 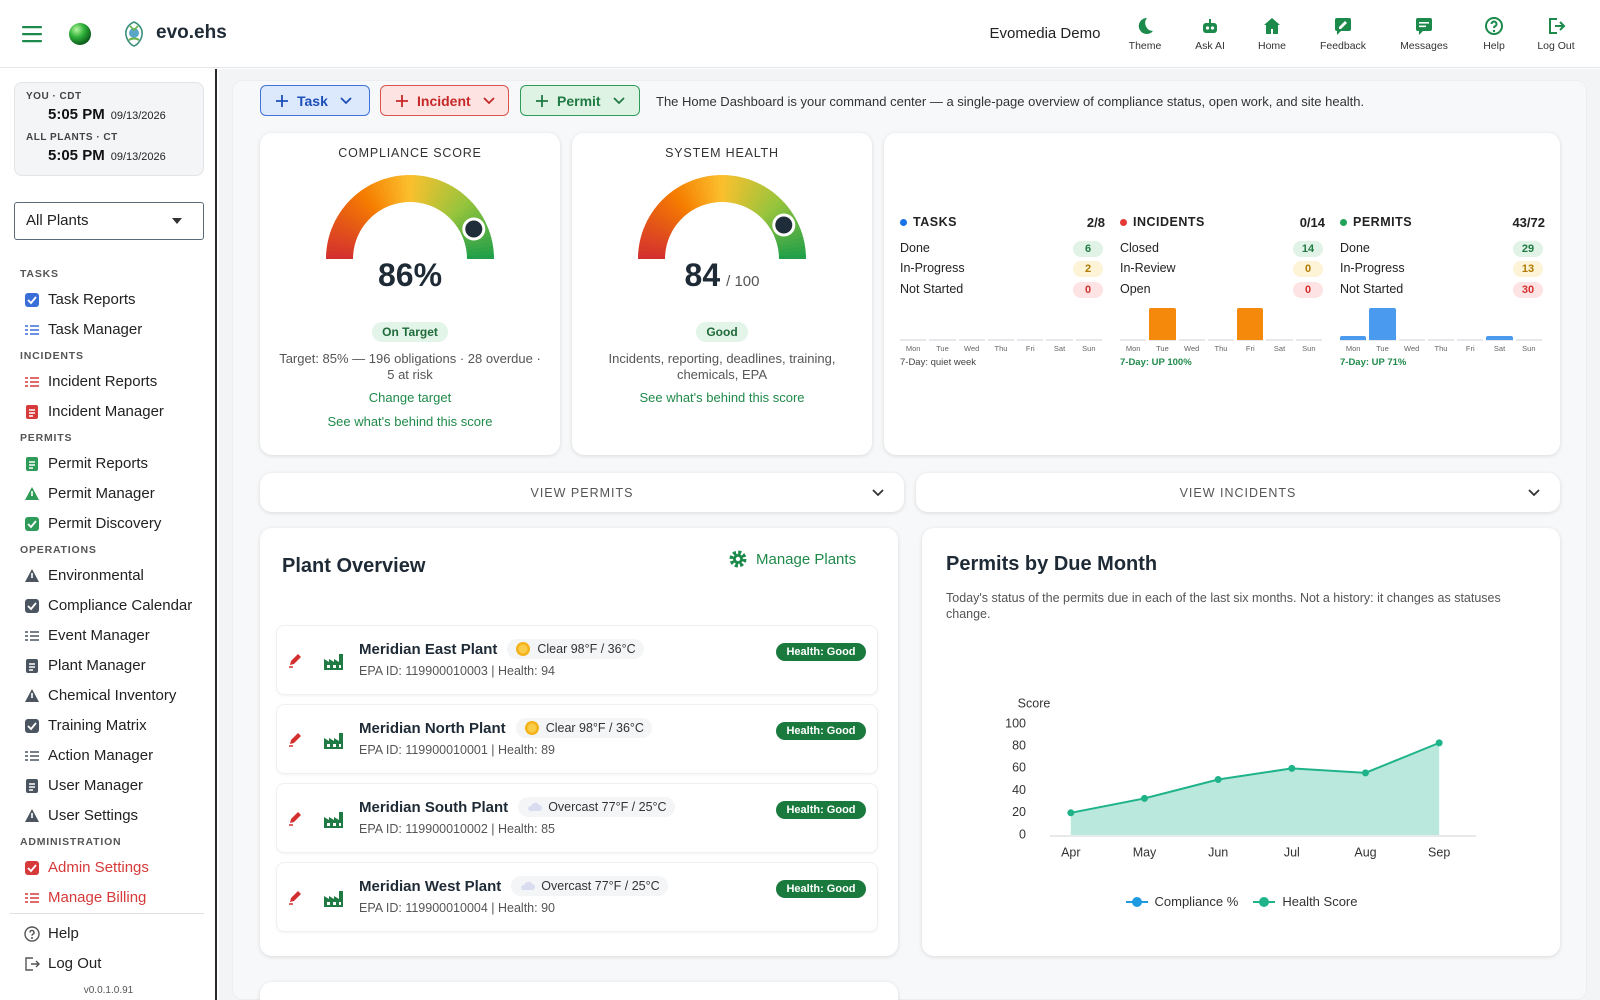 What do you see at coordinates (583, 728) in the screenshot?
I see `weather-pill: Clear 98°F / 36°C` at bounding box center [583, 728].